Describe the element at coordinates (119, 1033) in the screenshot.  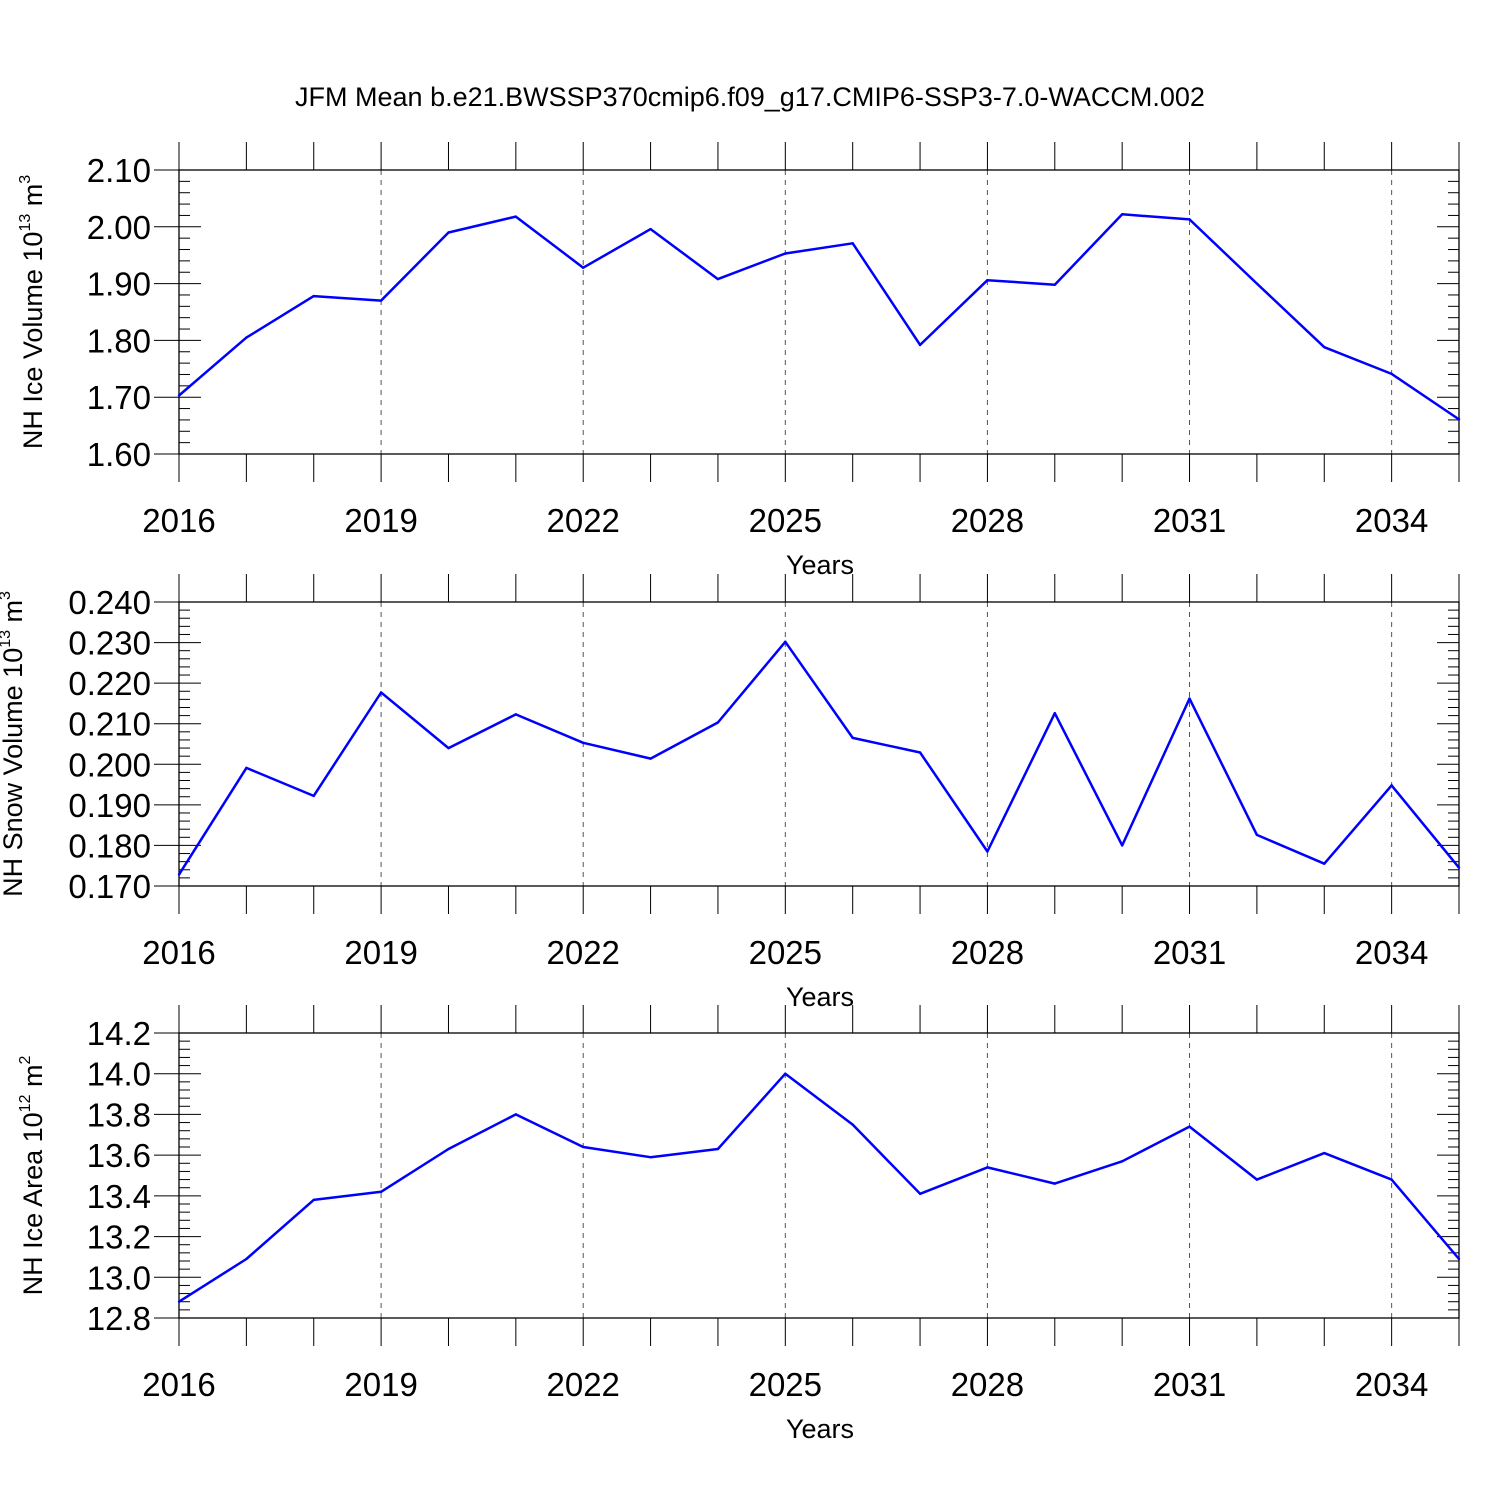
I see `y-tick-label: 14.2` at that location.